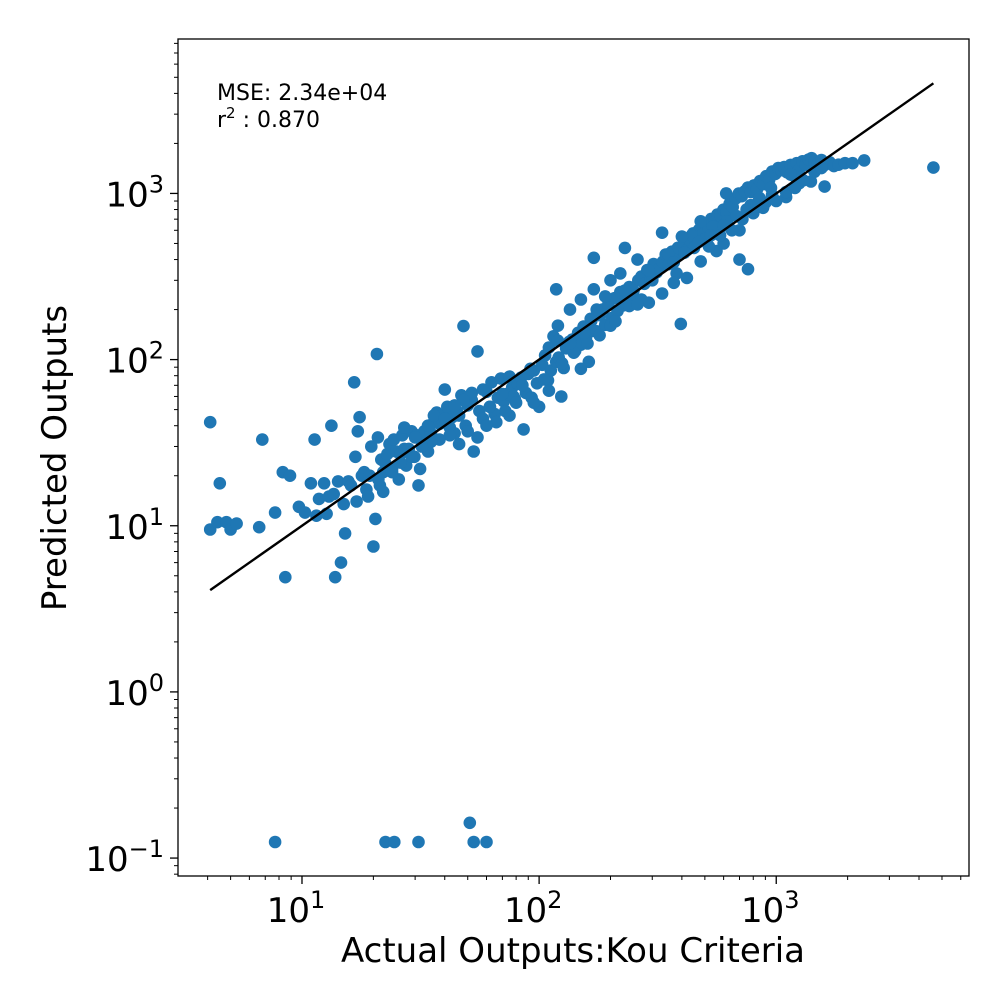  I want to click on y-tick-label: 10², so click(134, 359).